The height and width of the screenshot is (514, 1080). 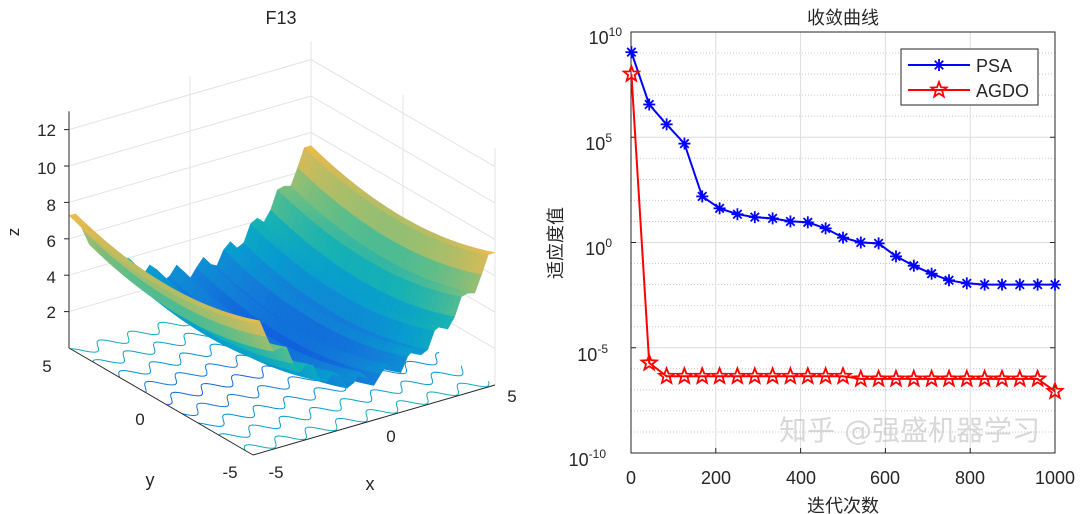 I want to click on y-tick-label: 10⁵, so click(x=598, y=142).